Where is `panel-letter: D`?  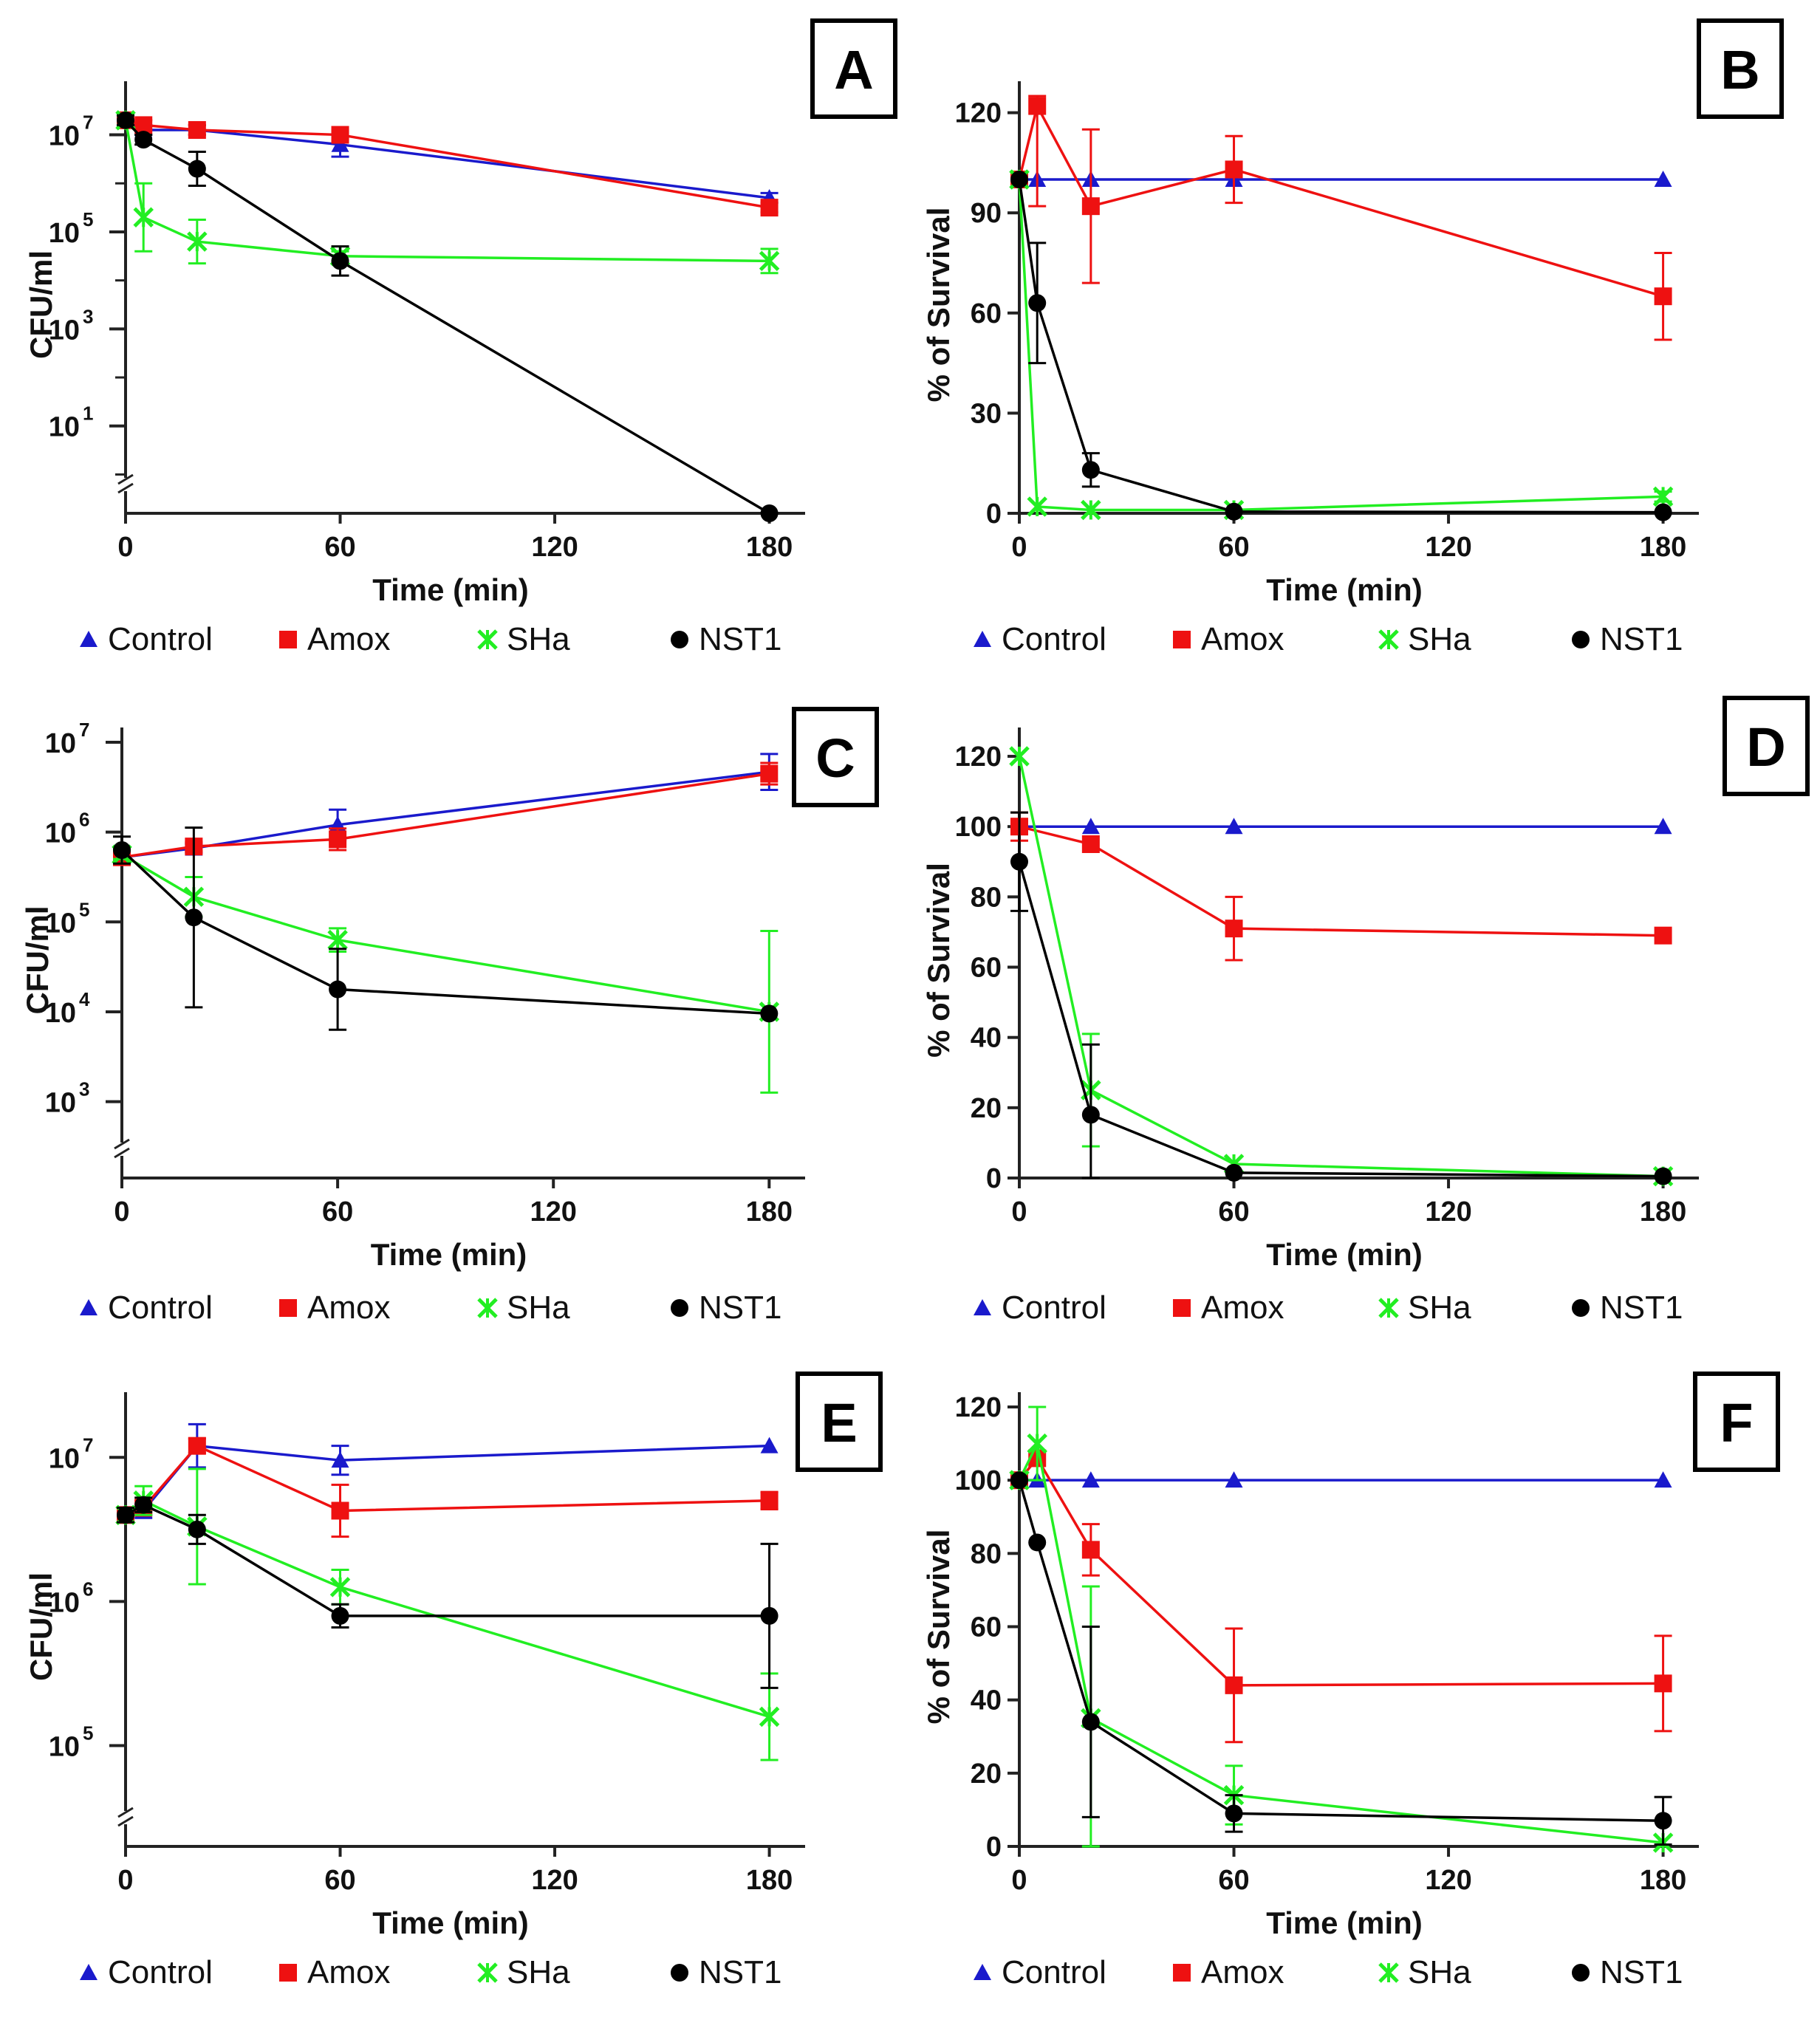
panel-letter: D is located at coordinates (1765, 747).